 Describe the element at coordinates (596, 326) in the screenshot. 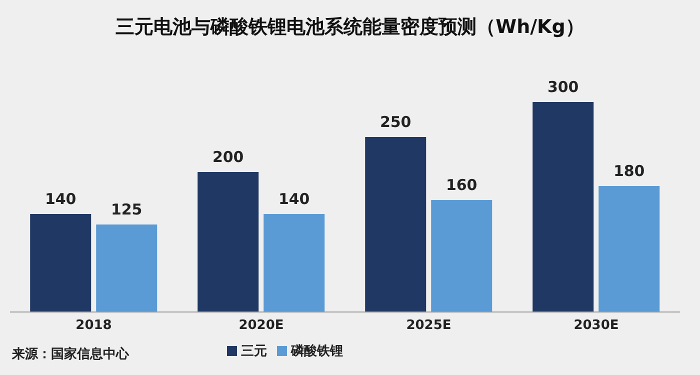

I see `x-tick-label: 2030E` at that location.